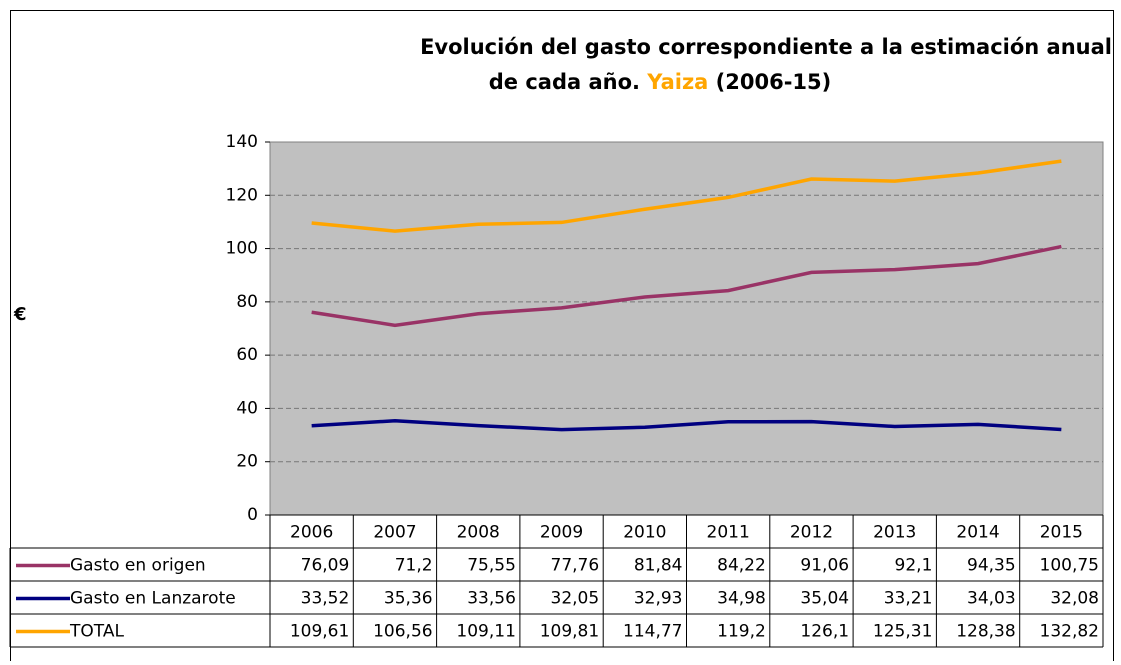  I want to click on table-value: 75,55, so click(491, 566).